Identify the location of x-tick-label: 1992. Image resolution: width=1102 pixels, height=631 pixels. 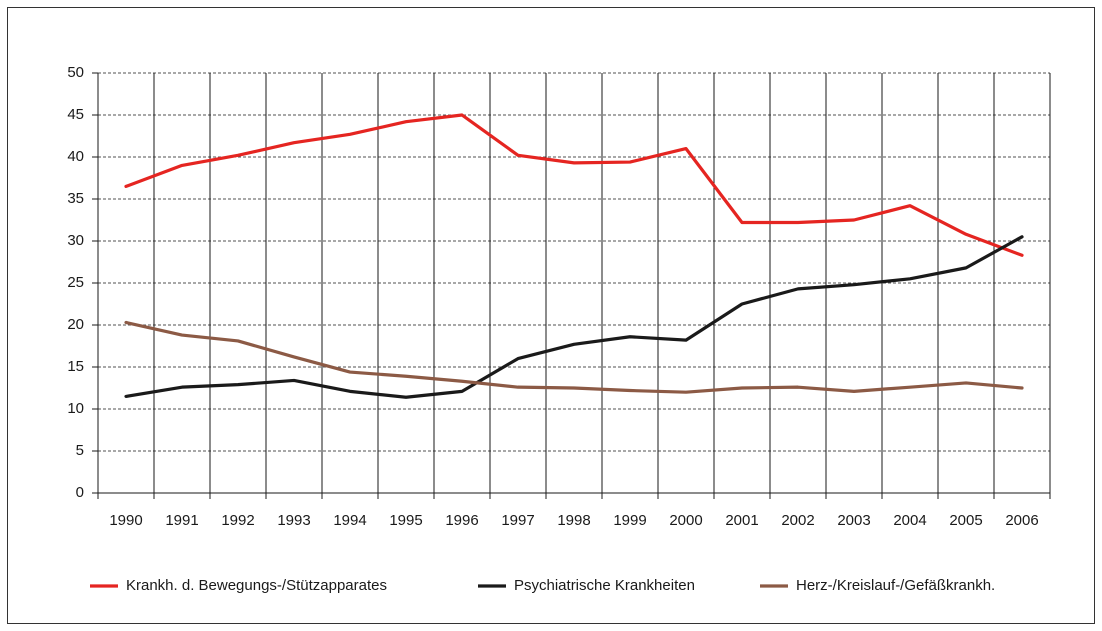
(237, 520).